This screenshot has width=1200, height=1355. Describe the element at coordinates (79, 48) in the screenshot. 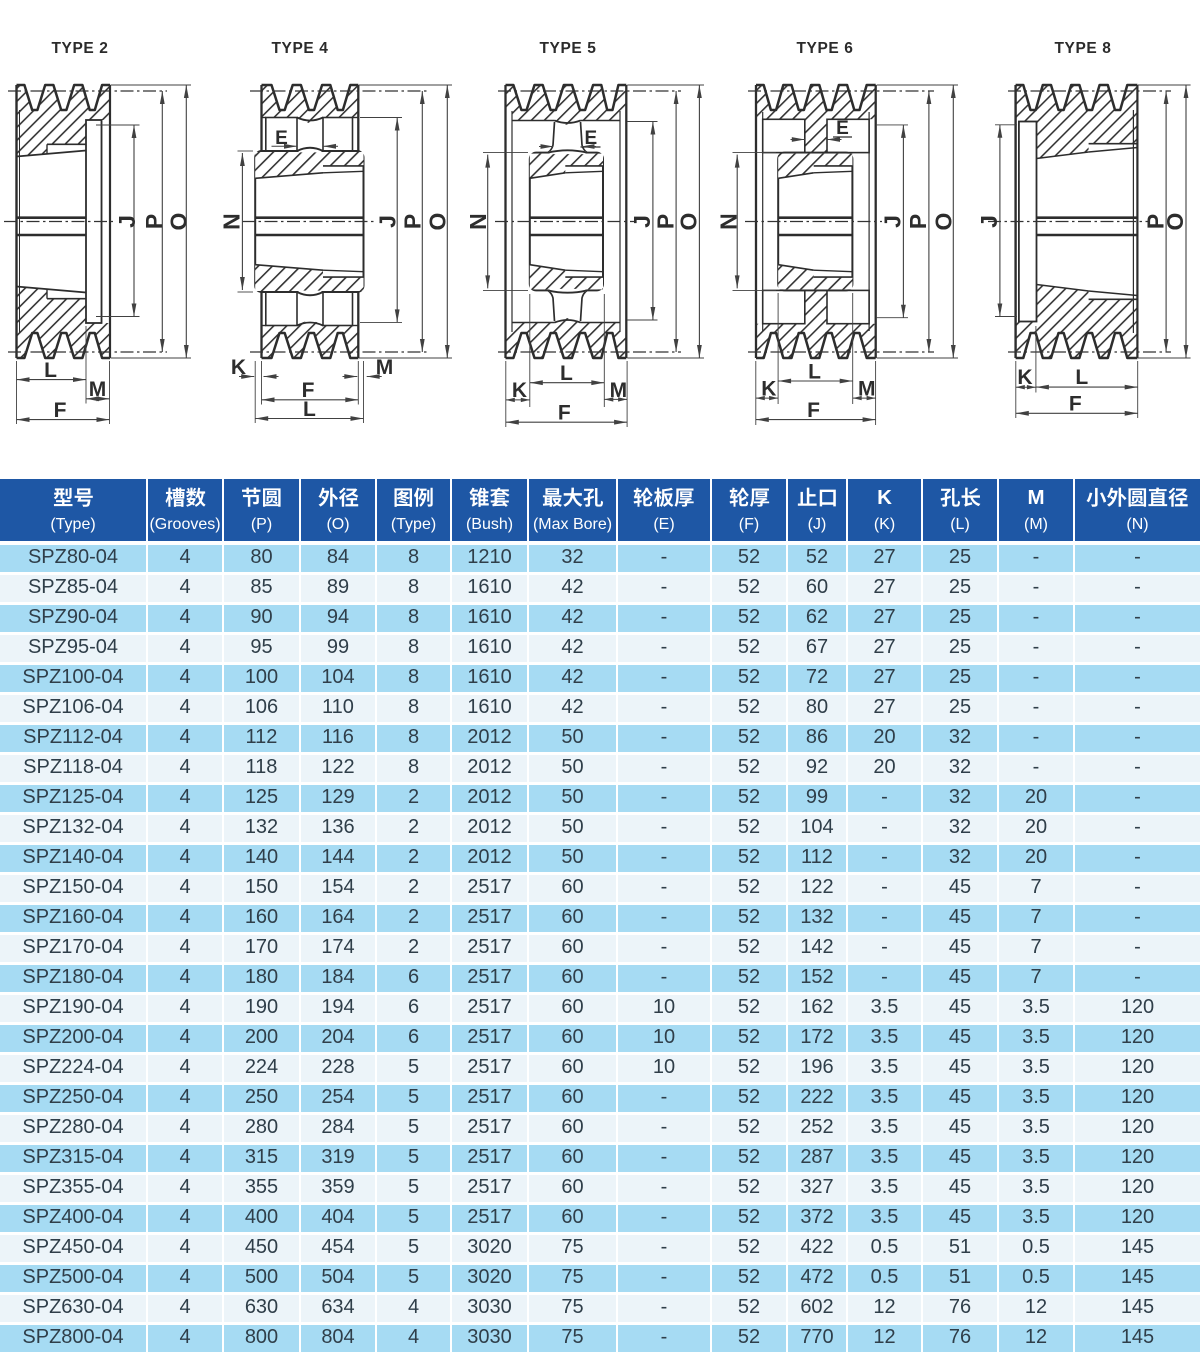

I see `svg-text: TYPE 2` at that location.